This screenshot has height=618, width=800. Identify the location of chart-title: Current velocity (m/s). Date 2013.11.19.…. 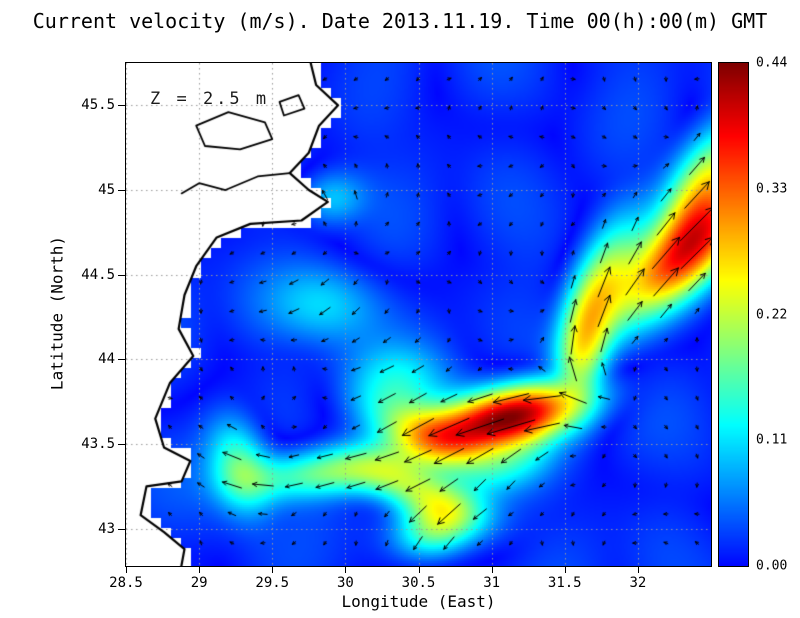
(400, 21).